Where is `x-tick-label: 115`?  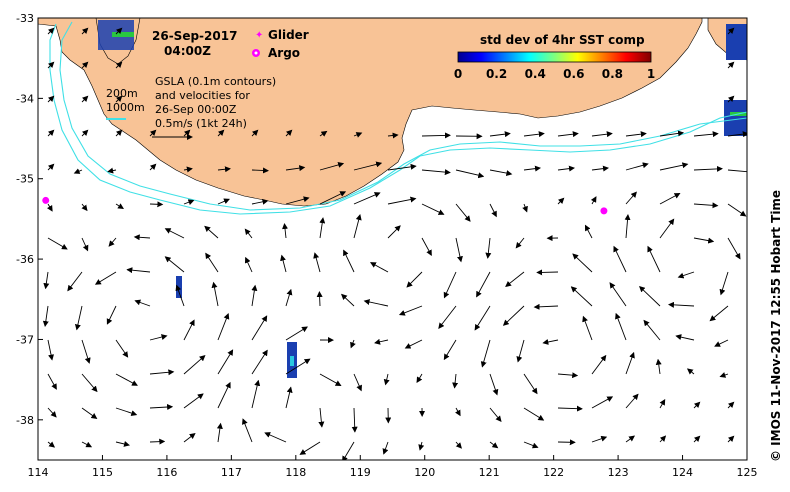
x-tick-label: 115 is located at coordinates (102, 472).